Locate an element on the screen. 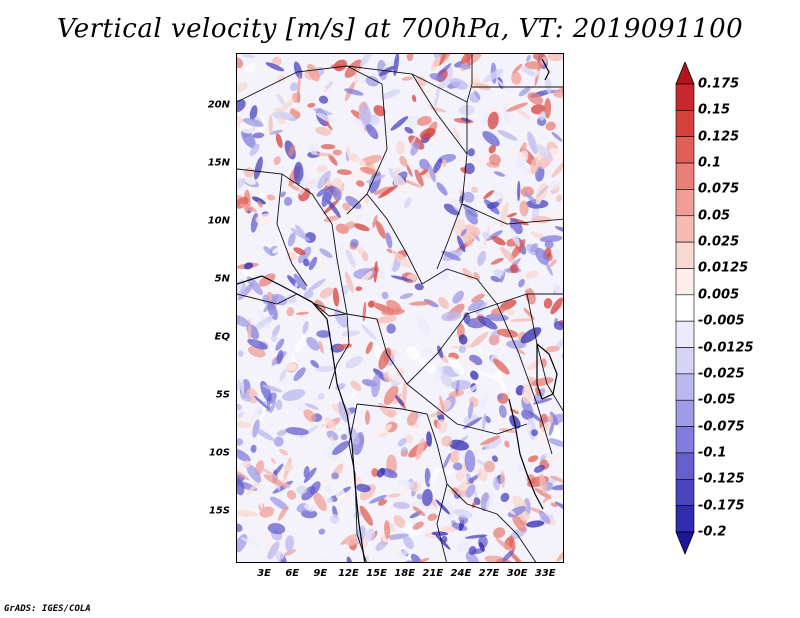  lat-label: 10N is located at coordinates (218, 221).